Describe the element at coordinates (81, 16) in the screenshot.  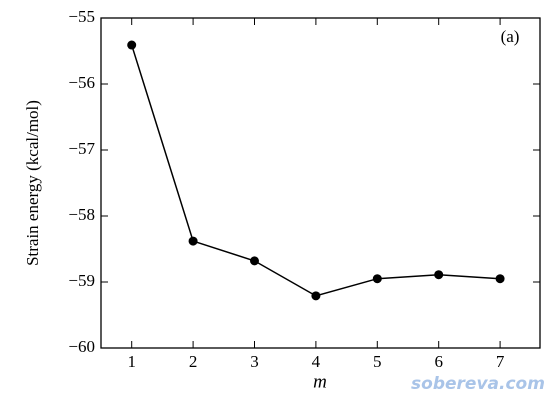
I see `y-tick-label: −55` at that location.